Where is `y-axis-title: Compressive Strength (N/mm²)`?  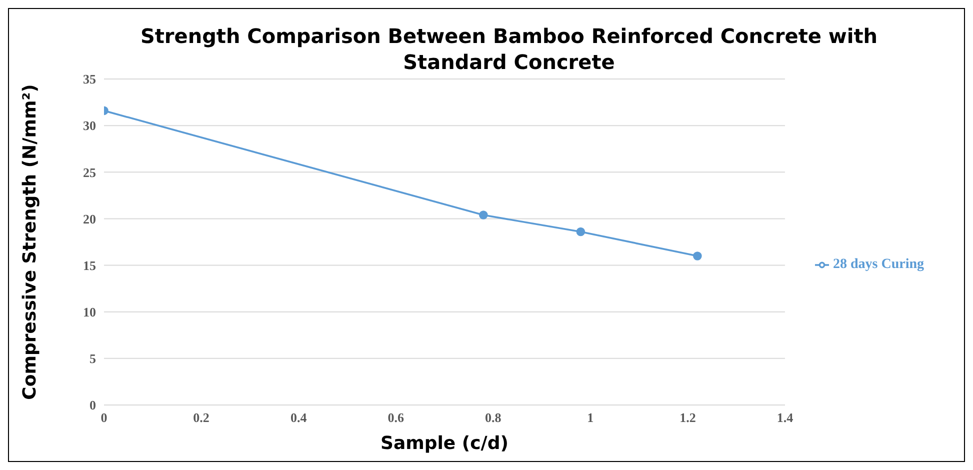
y-axis-title: Compressive Strength (N/mm²) is located at coordinates (29, 242).